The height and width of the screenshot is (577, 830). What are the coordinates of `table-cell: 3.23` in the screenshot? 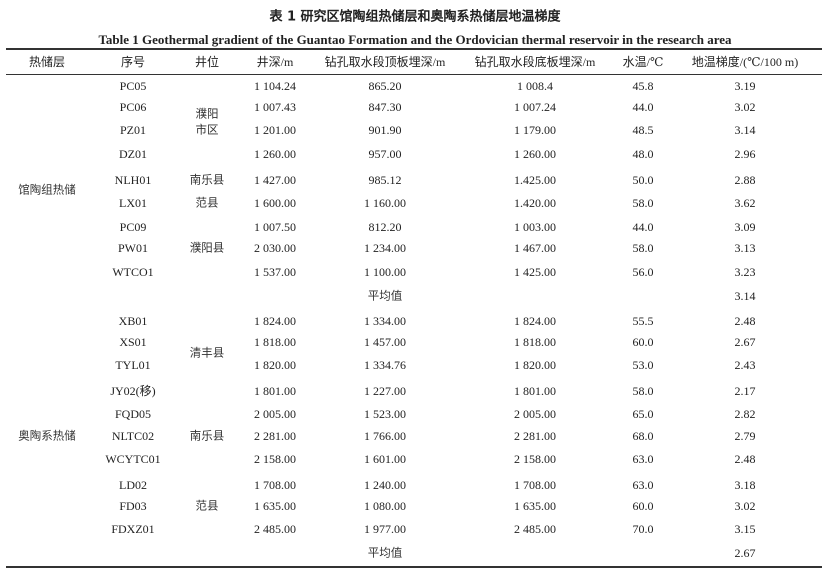 It's located at (745, 272).